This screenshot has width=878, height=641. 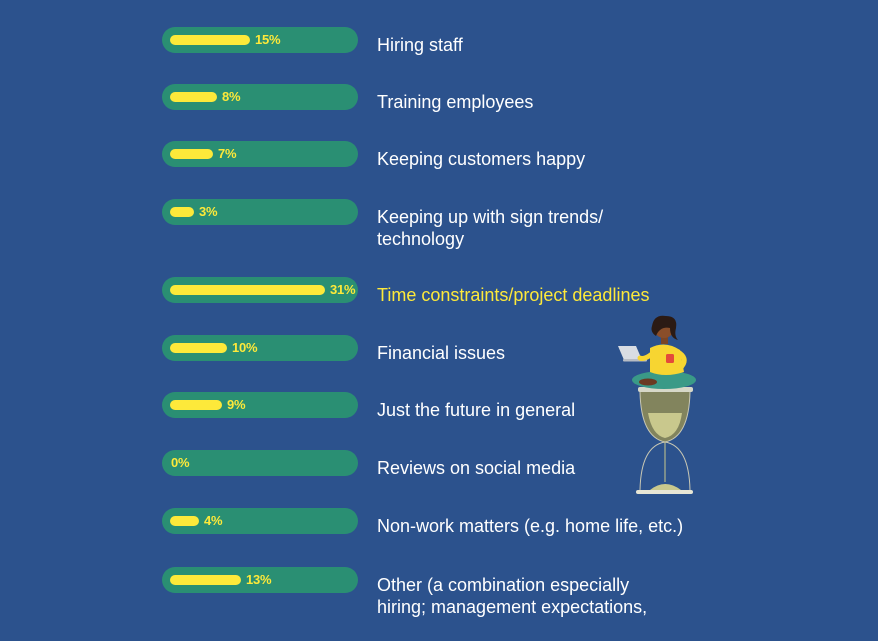 What do you see at coordinates (490, 228) in the screenshot?
I see `category-label: Keeping up with sign trends/technology` at bounding box center [490, 228].